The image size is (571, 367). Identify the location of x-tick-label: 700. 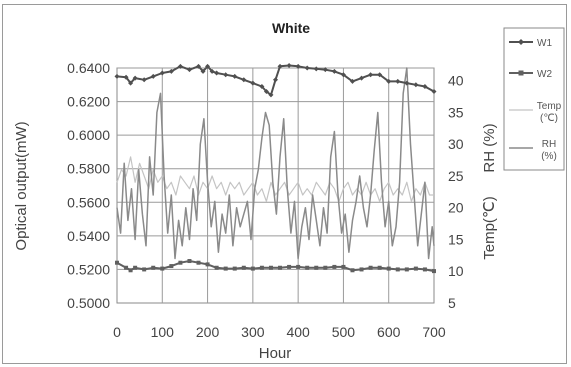
(434, 332).